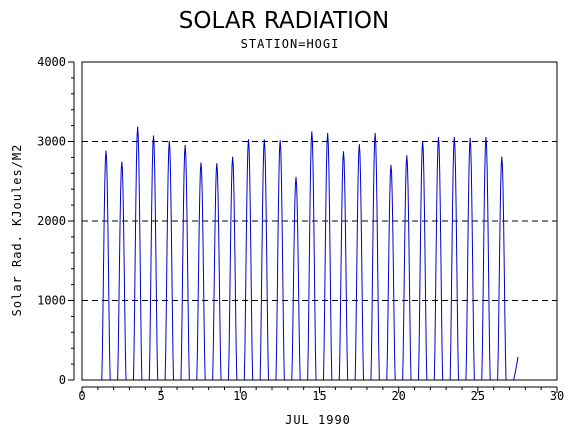 Image resolution: width=570 pixels, height=435 pixels. Describe the element at coordinates (51, 221) in the screenshot. I see `y-tick-label: 2000` at that location.